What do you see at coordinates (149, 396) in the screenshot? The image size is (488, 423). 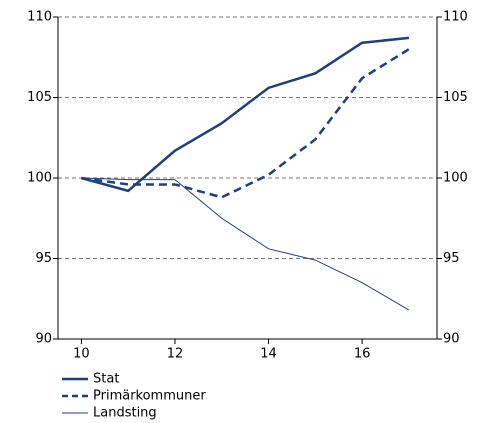 I see `legend-label: Primärkommuner` at bounding box center [149, 396].